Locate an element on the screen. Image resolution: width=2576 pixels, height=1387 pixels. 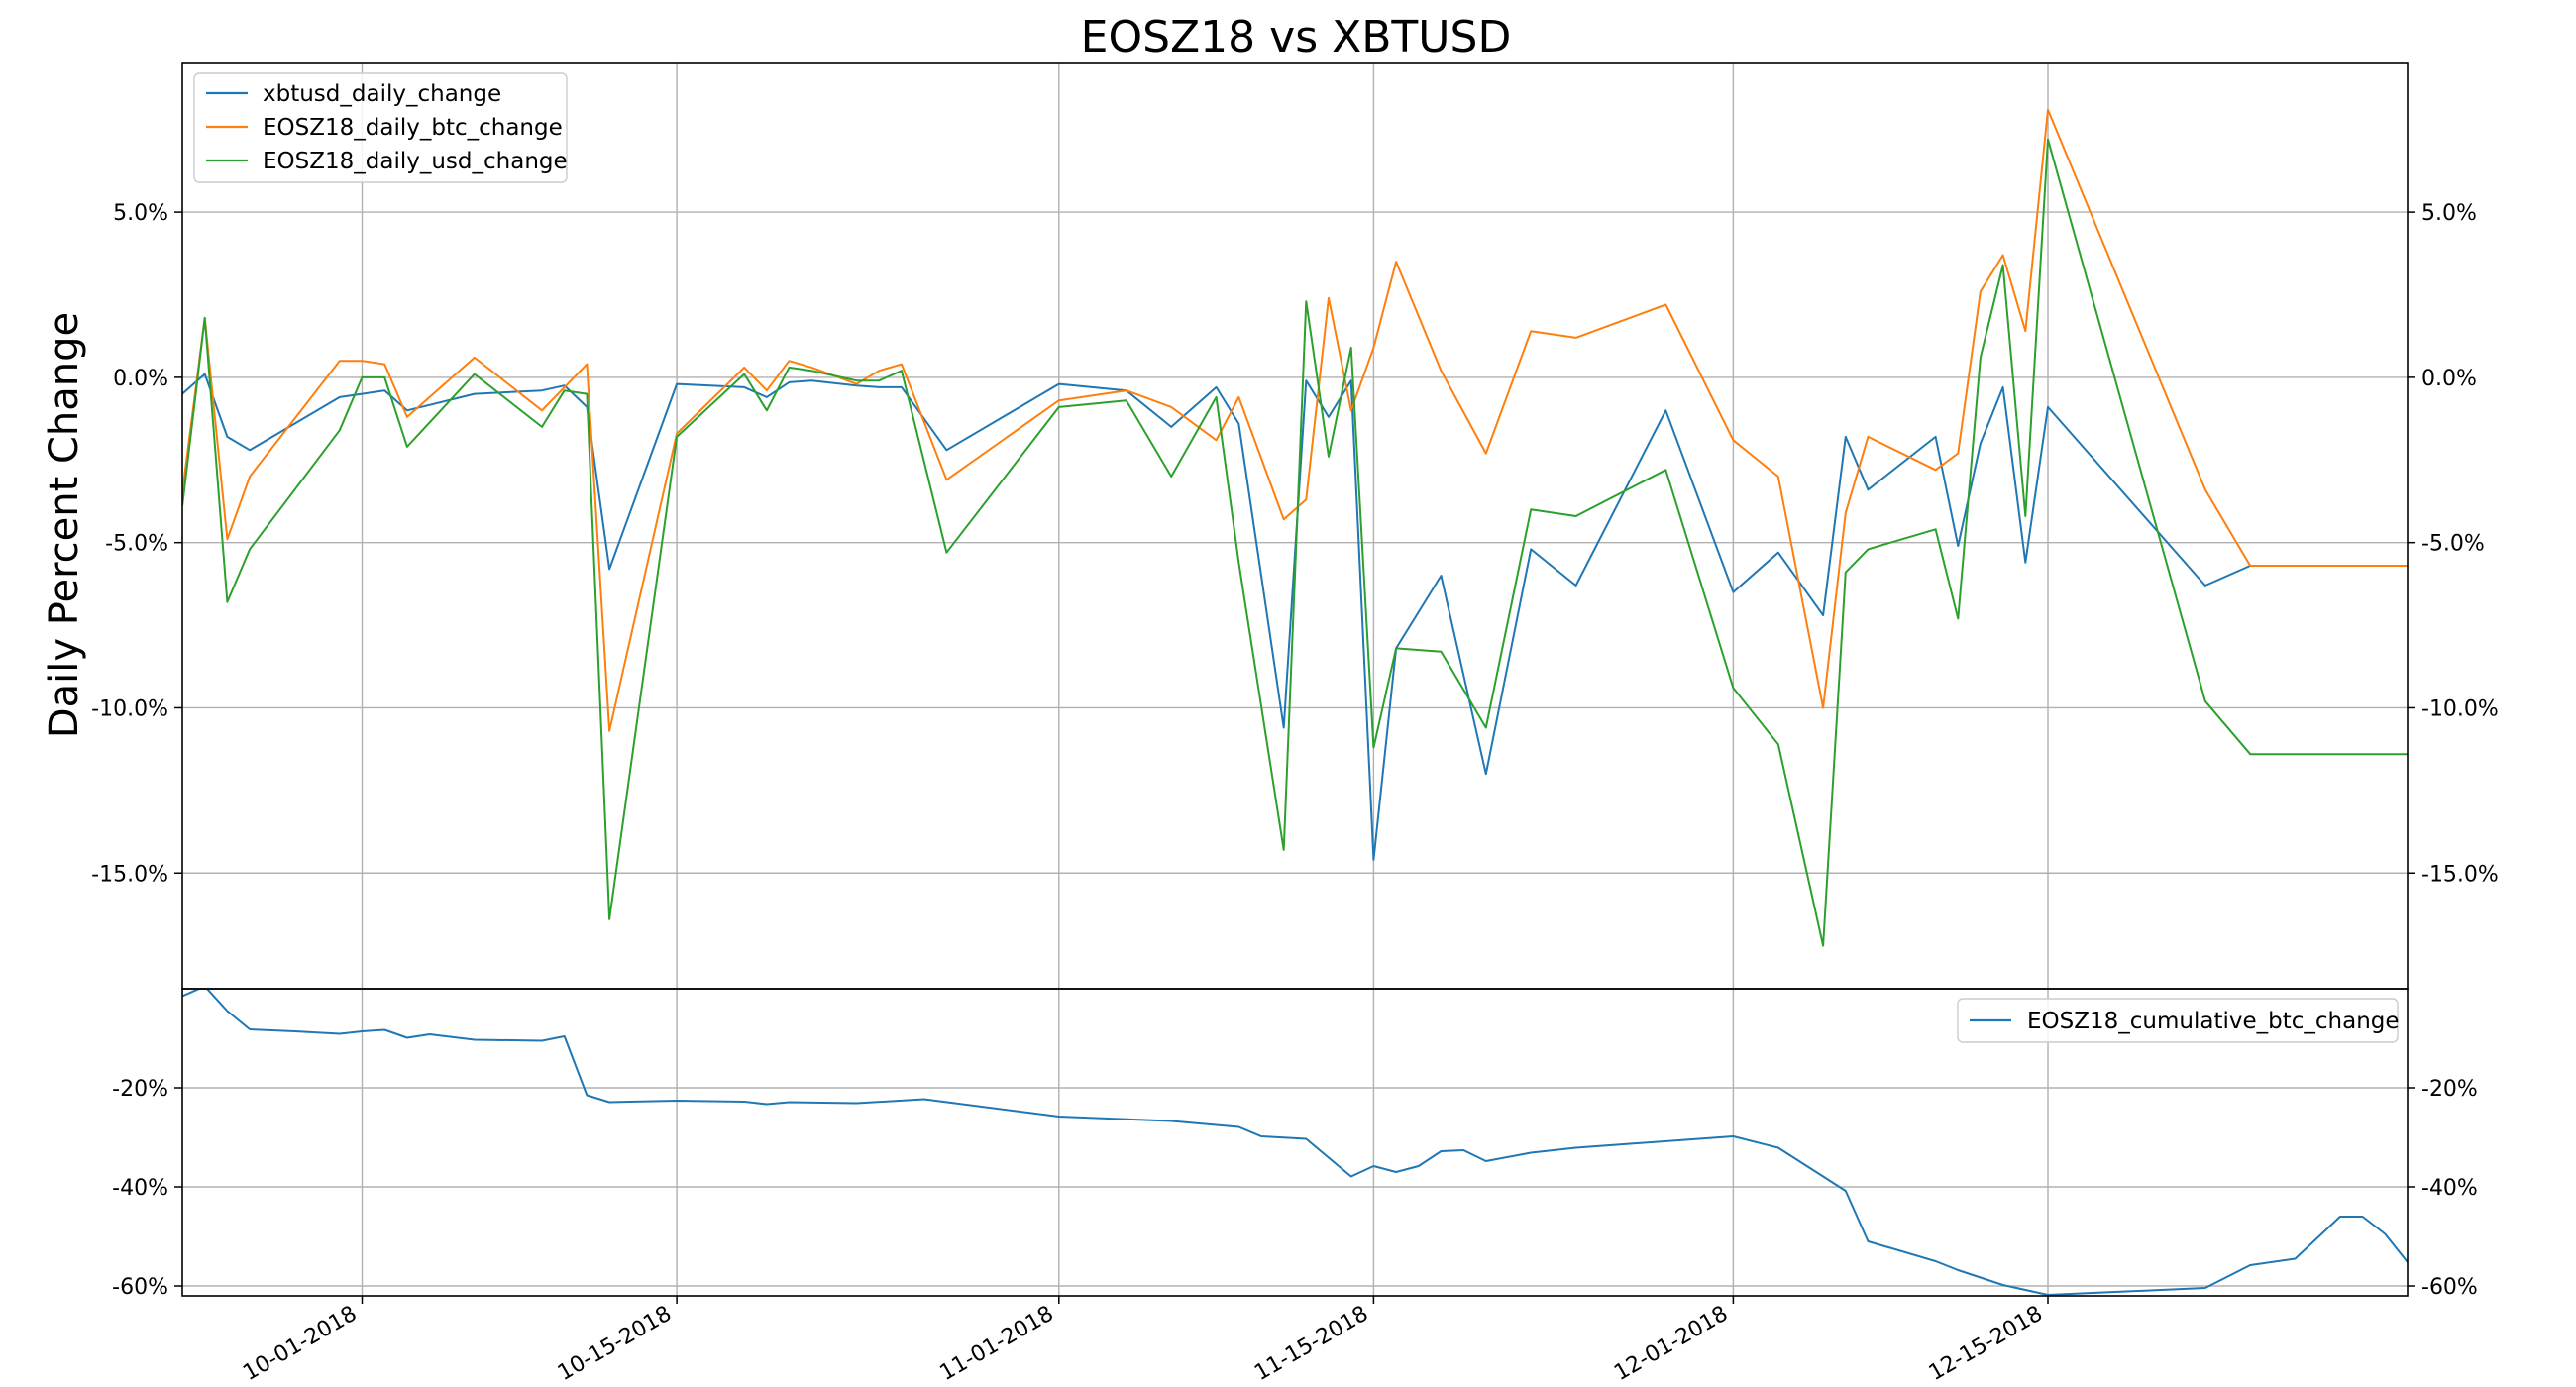
bottom-right-tick-label: -60% is located at coordinates (2450, 1287).